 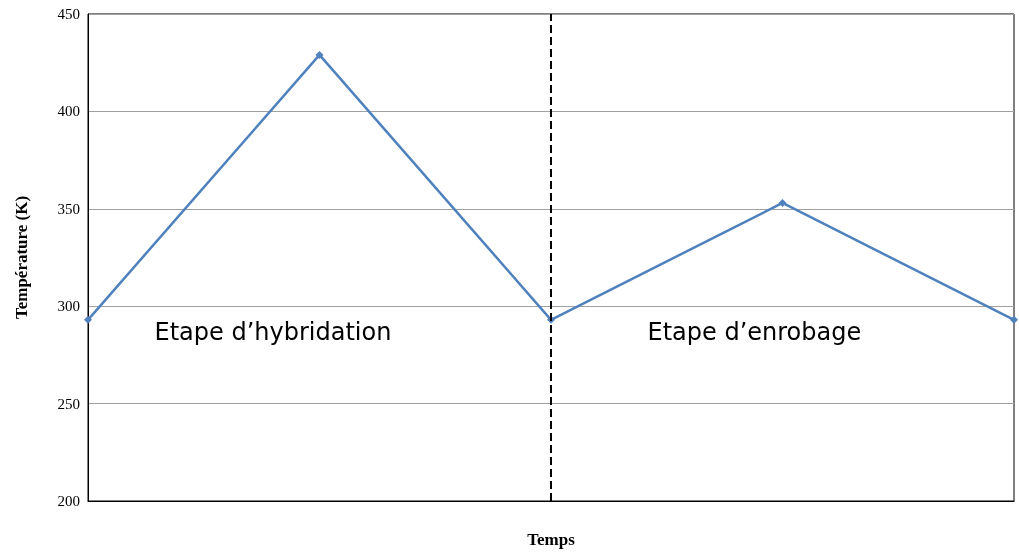 What do you see at coordinates (68, 306) in the screenshot?
I see `y-tick-label: 300` at bounding box center [68, 306].